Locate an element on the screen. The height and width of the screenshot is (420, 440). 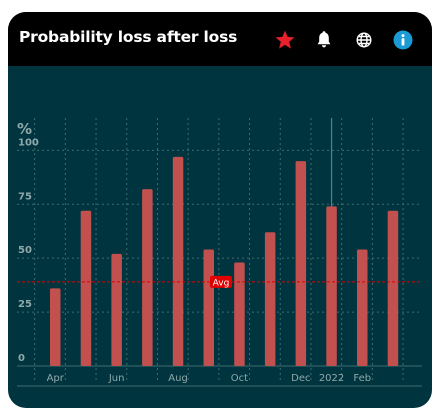
bar-feb is located at coordinates (362, 307).